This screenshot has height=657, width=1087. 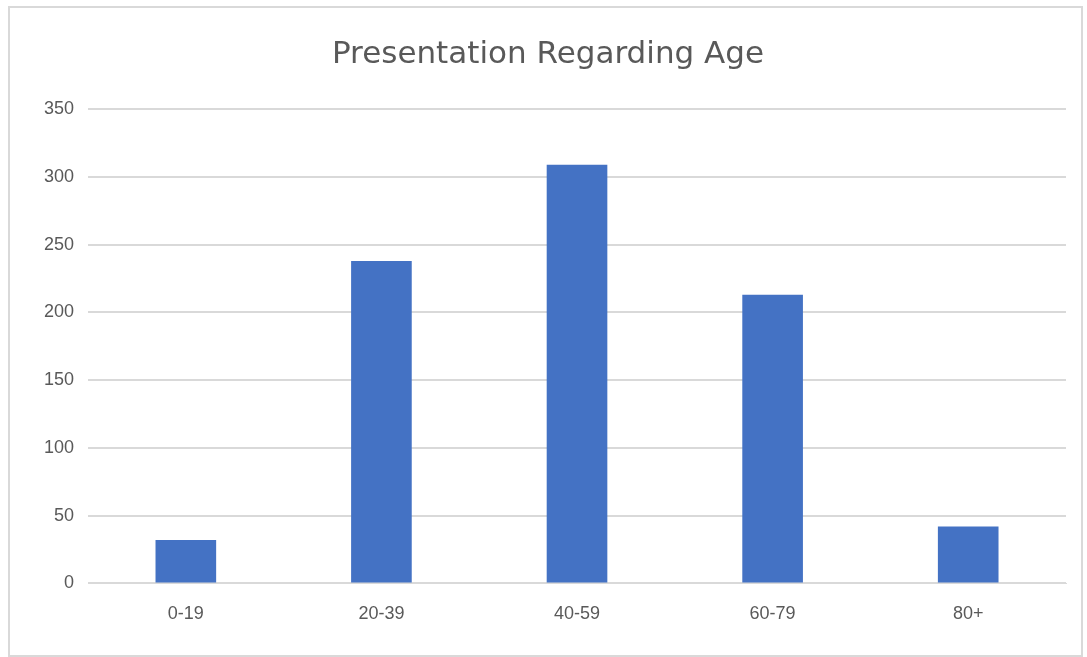 I want to click on x-tick-label: 20-39, so click(x=381, y=613).